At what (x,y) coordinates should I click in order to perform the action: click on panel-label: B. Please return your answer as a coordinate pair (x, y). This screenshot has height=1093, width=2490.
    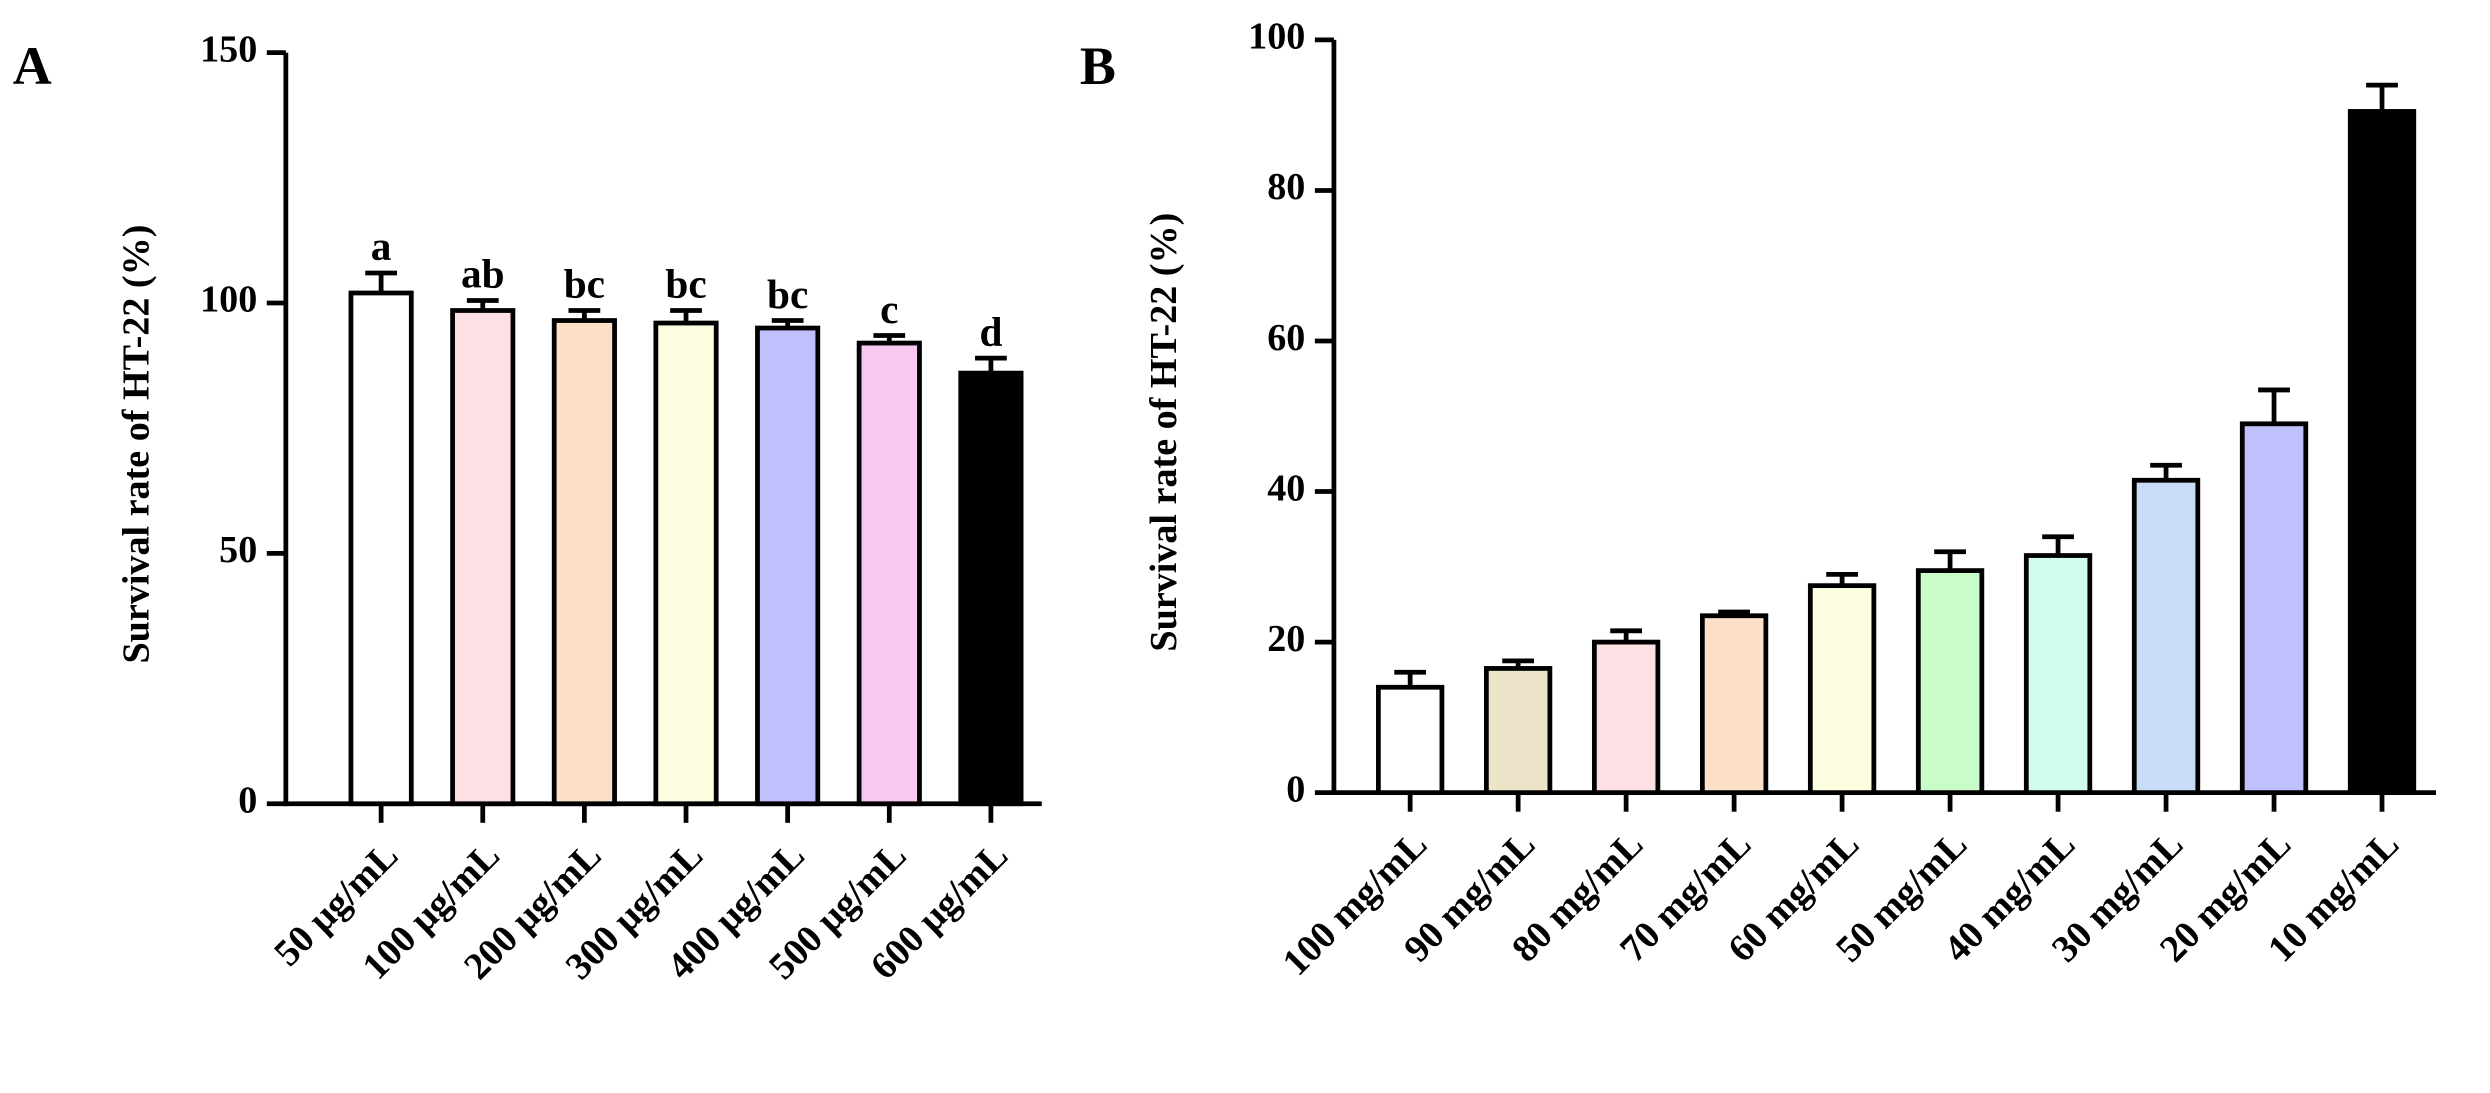
    Looking at the image, I should click on (1098, 66).